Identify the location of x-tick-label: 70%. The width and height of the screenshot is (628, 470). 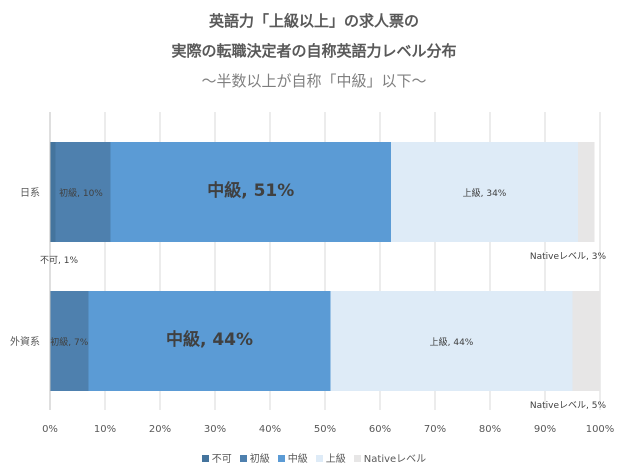
(435, 429).